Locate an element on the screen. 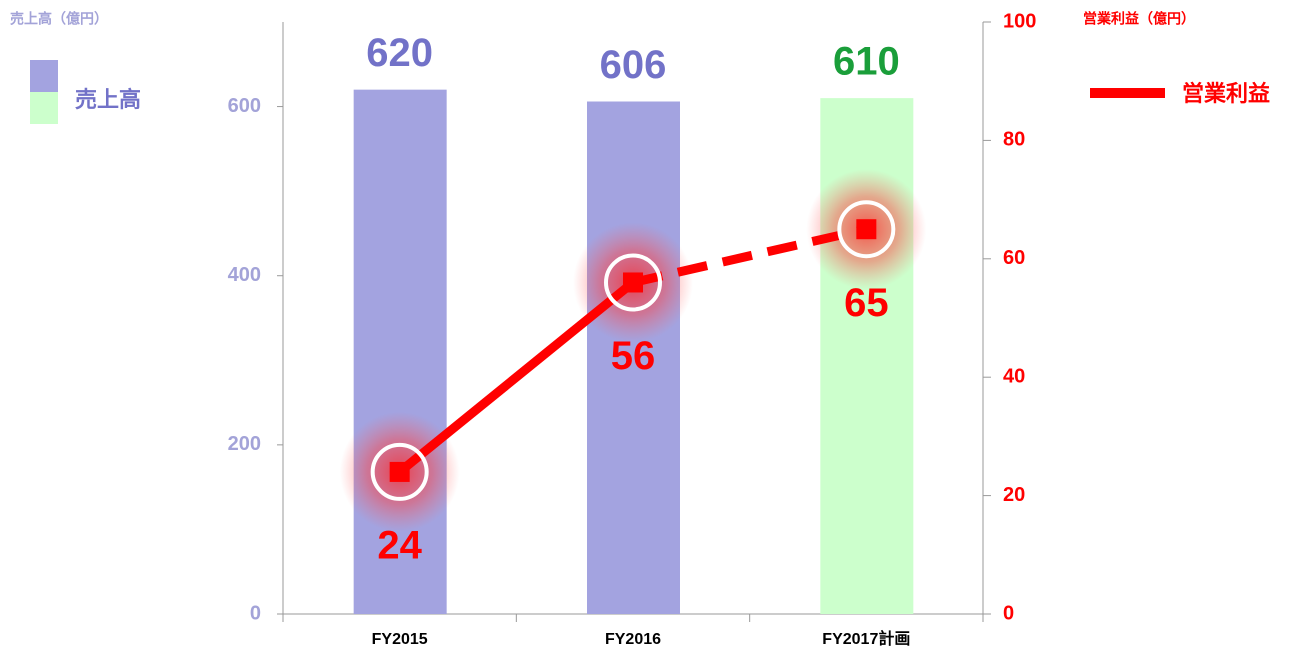 The width and height of the screenshot is (1295, 655). line-value-label: 24 is located at coordinates (399, 545).